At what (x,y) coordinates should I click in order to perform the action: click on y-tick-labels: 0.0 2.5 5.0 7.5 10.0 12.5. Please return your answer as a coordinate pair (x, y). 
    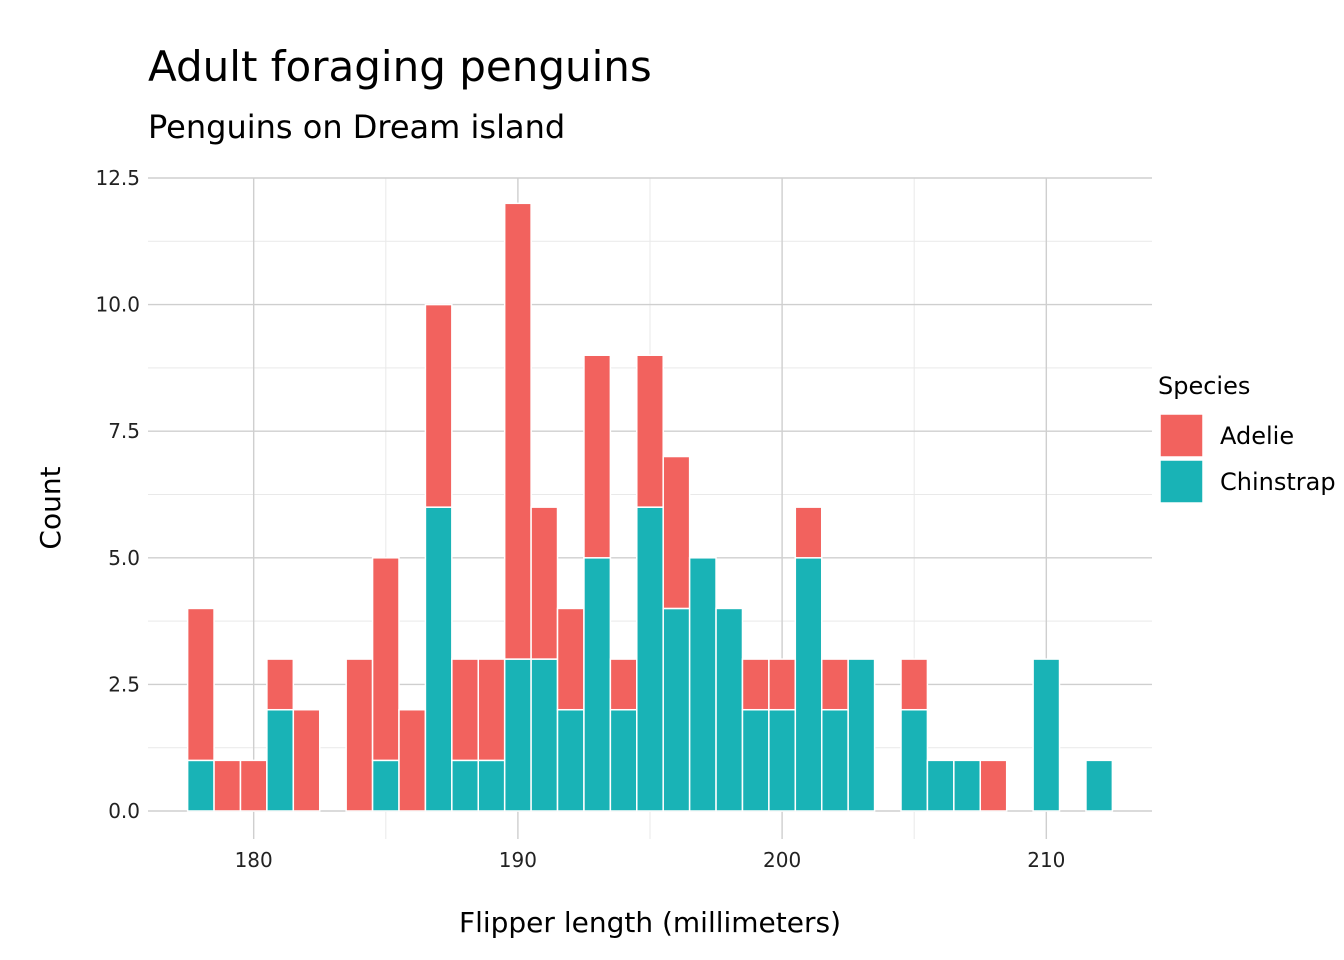
    Looking at the image, I should click on (117, 494).